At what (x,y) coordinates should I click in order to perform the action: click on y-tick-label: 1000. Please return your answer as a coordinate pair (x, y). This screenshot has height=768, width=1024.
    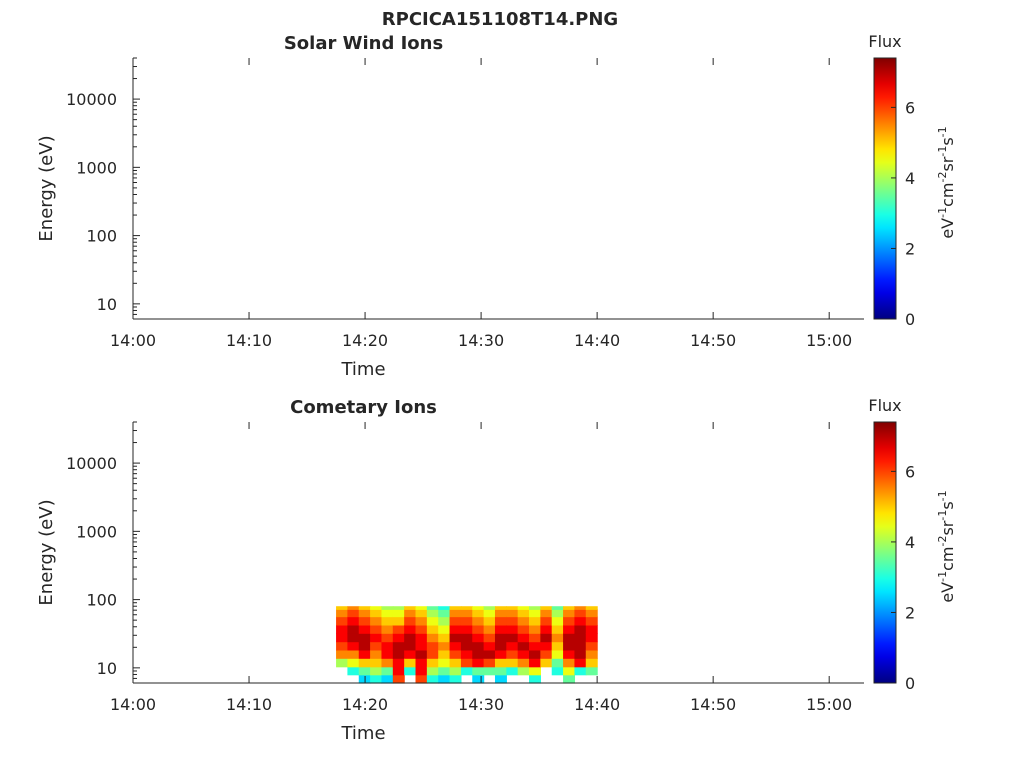
    Looking at the image, I should click on (96, 167).